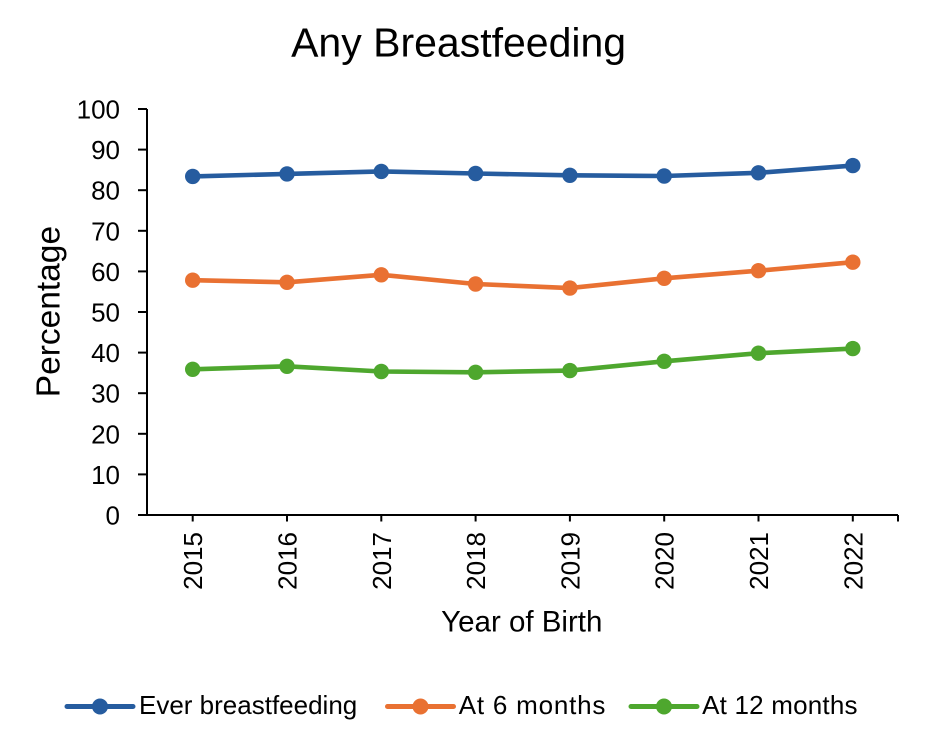 The image size is (937, 755). What do you see at coordinates (105, 231) in the screenshot?
I see `svg-text: 70` at bounding box center [105, 231].